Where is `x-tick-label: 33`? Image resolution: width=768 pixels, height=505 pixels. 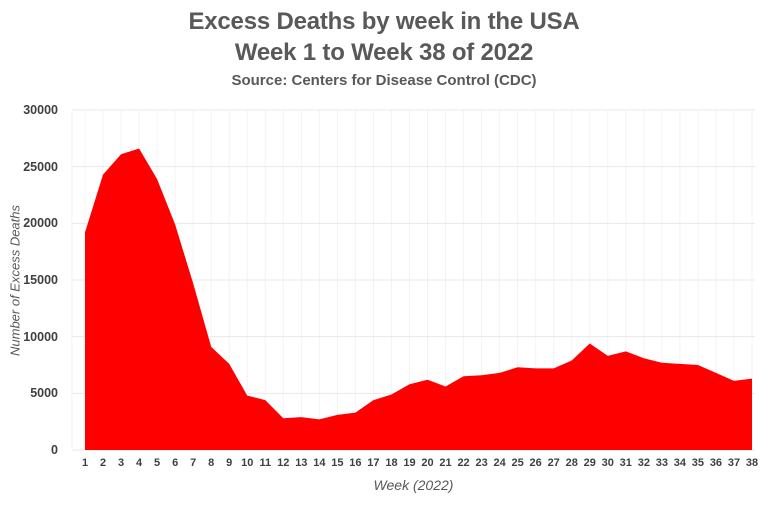
x-tick-label: 33 is located at coordinates (661, 463).